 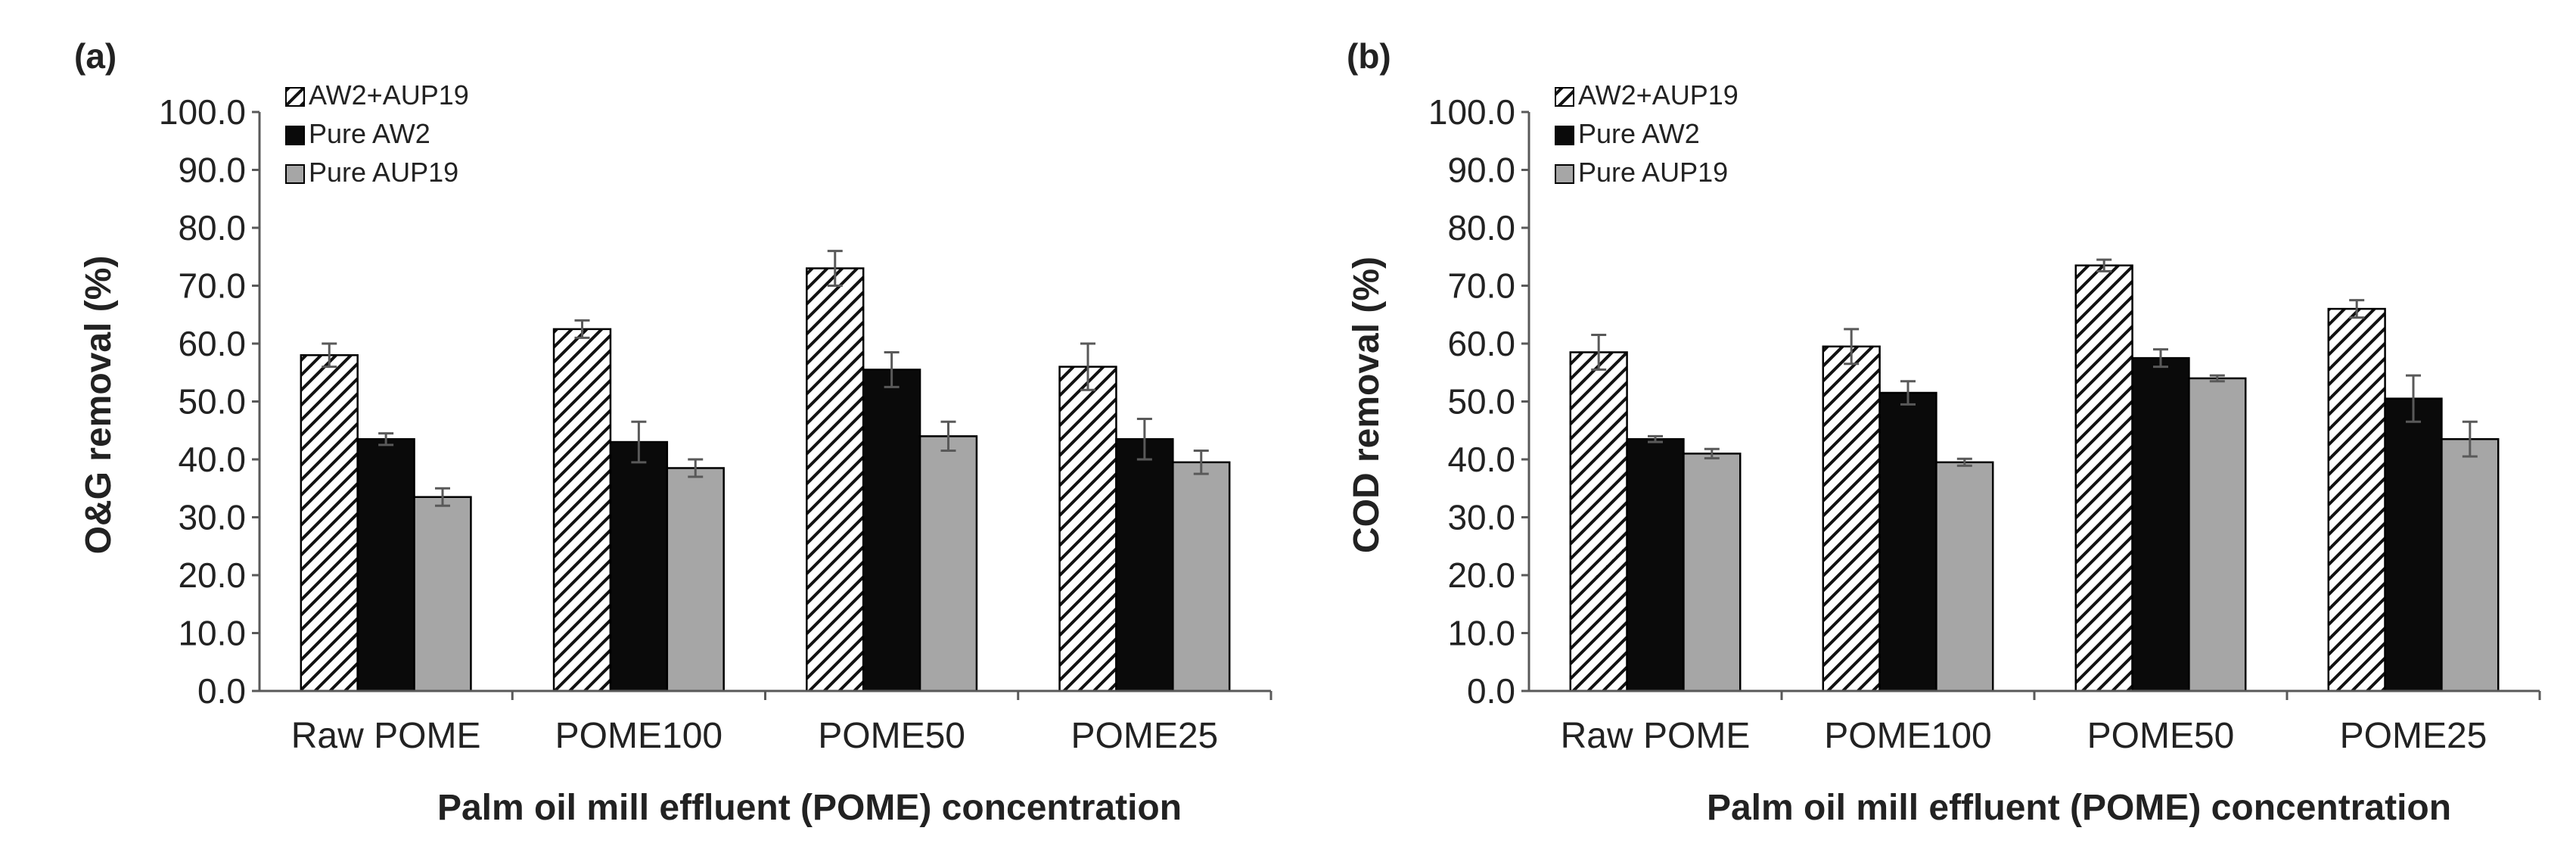 I want to click on y-axis-title: COD removal (%), so click(x=1367, y=405).